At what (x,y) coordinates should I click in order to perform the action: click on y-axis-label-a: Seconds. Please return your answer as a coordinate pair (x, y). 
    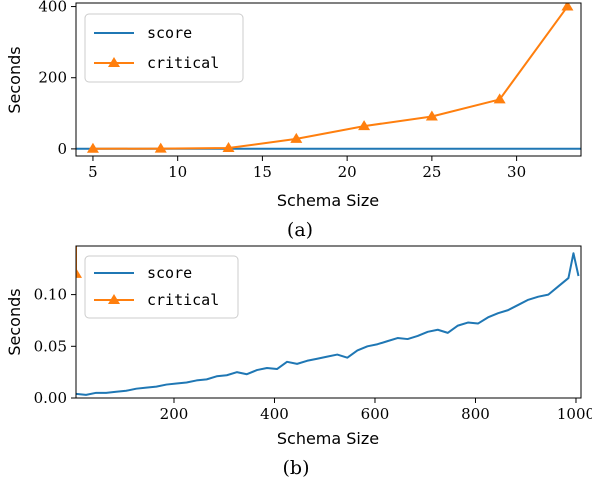
    Looking at the image, I should click on (14, 79).